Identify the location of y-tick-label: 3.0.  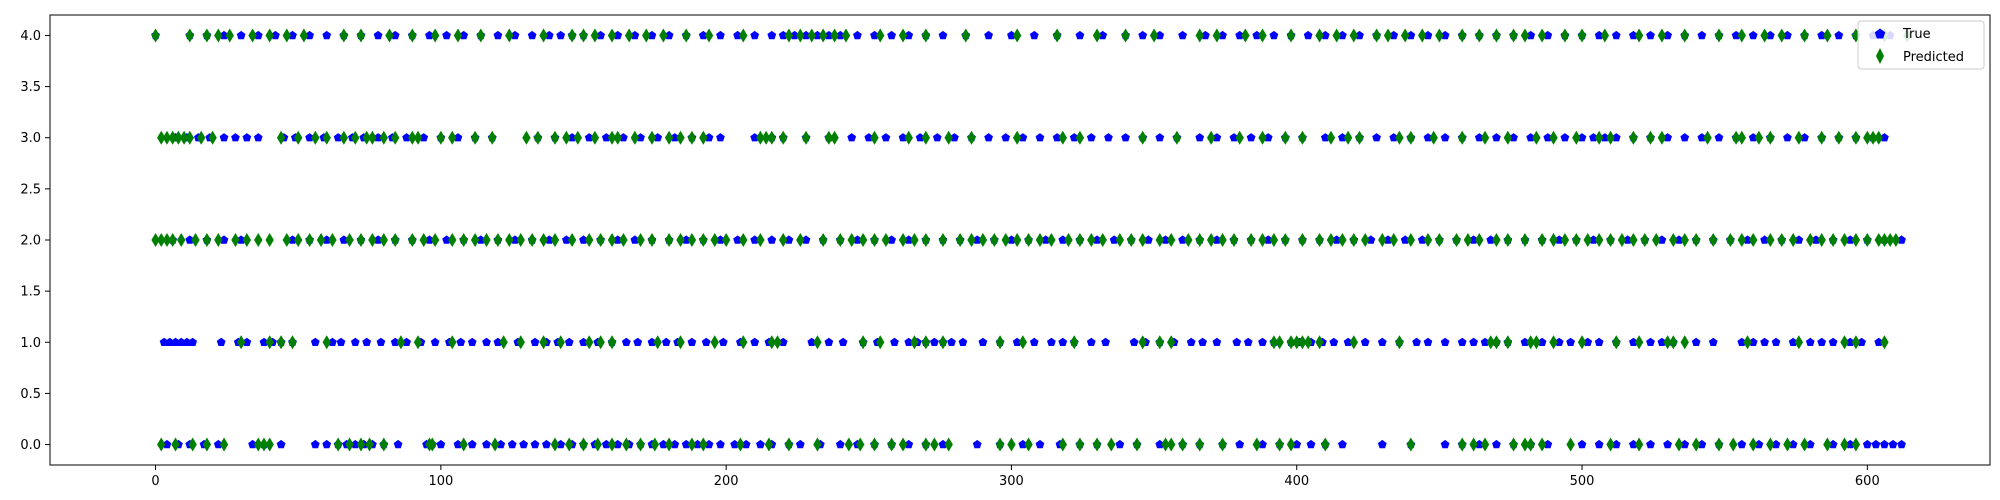
(30, 138).